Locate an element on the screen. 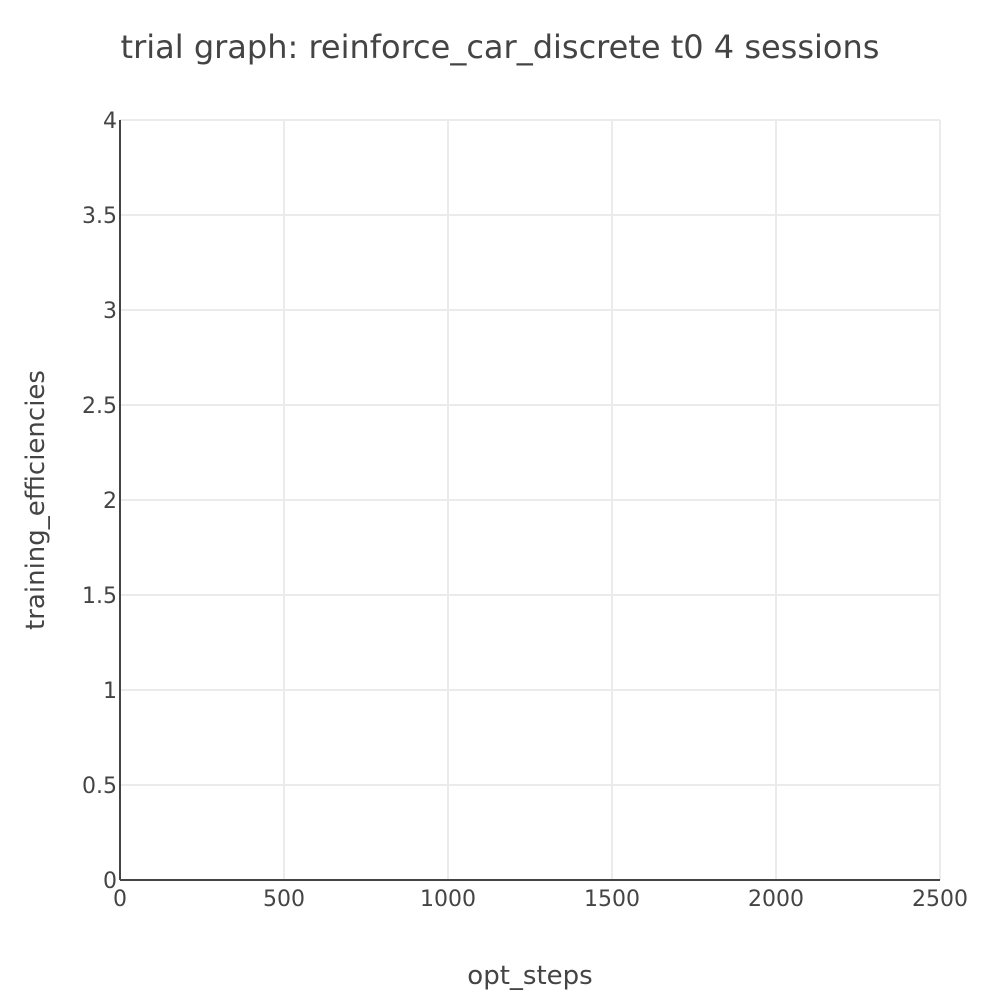  y-tick-label: 0.5 is located at coordinates (99, 786).